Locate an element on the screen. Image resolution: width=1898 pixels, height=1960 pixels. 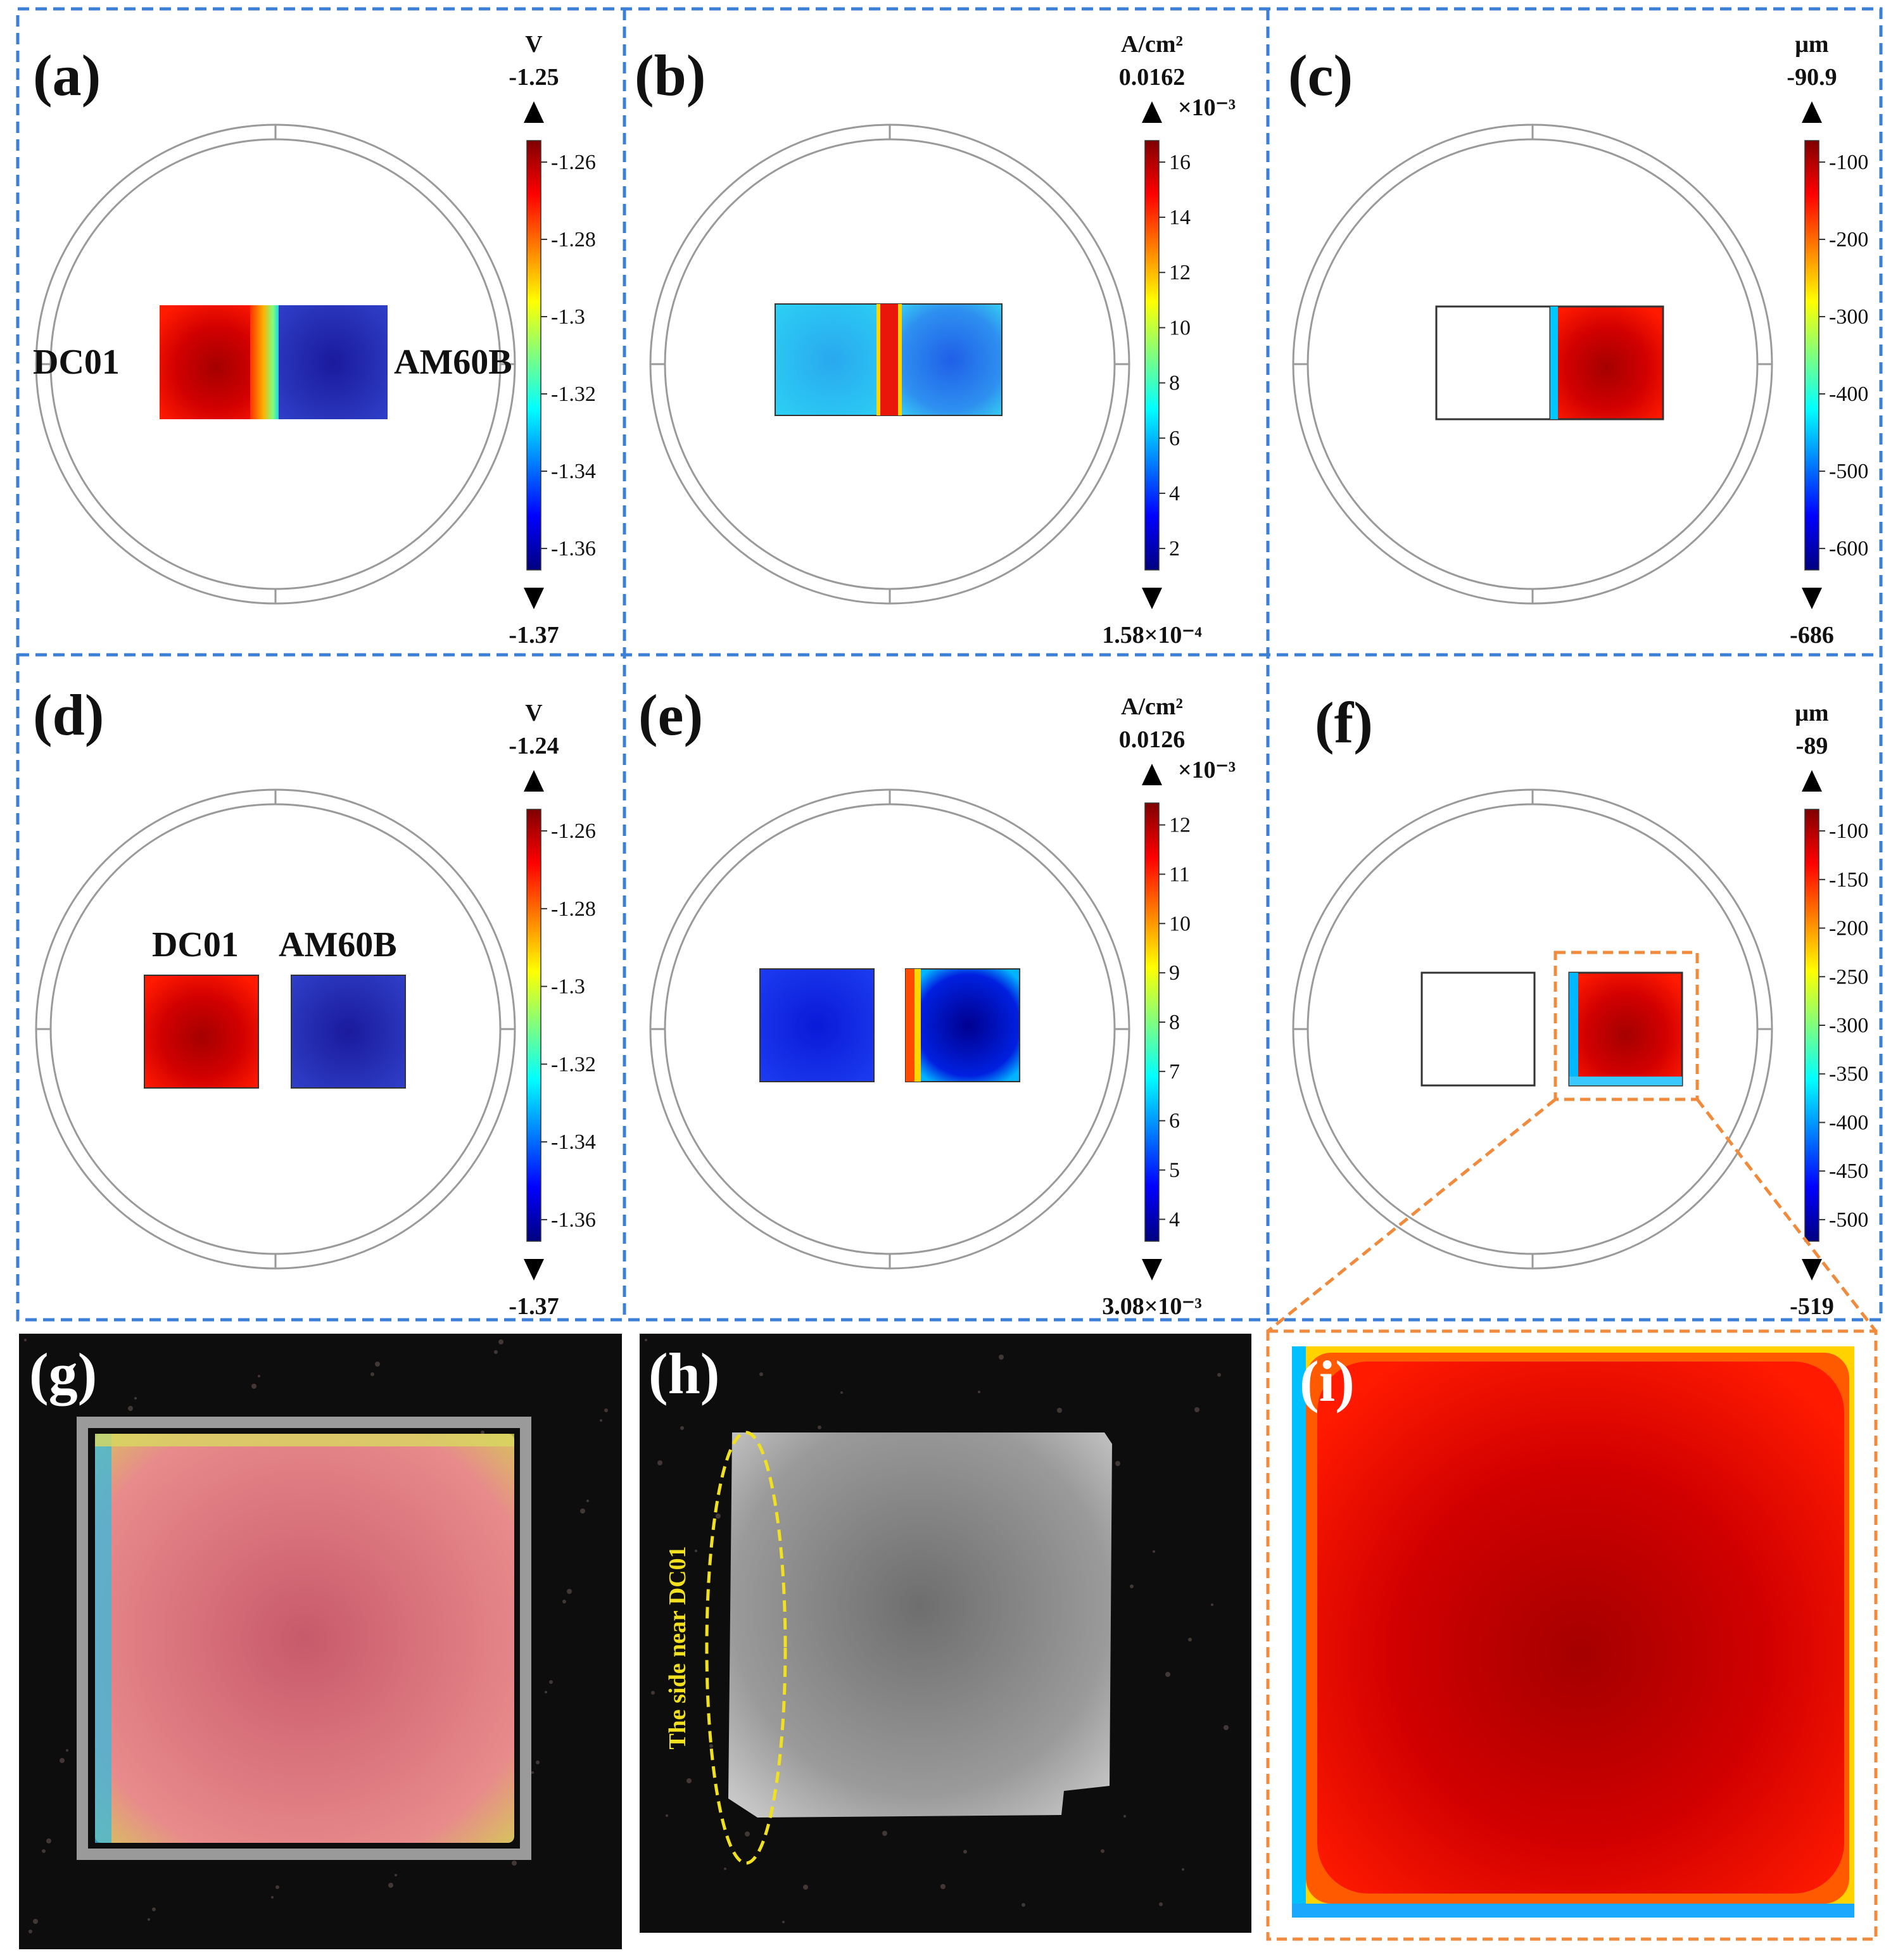
dc01-potential-map is located at coordinates (201, 1032).